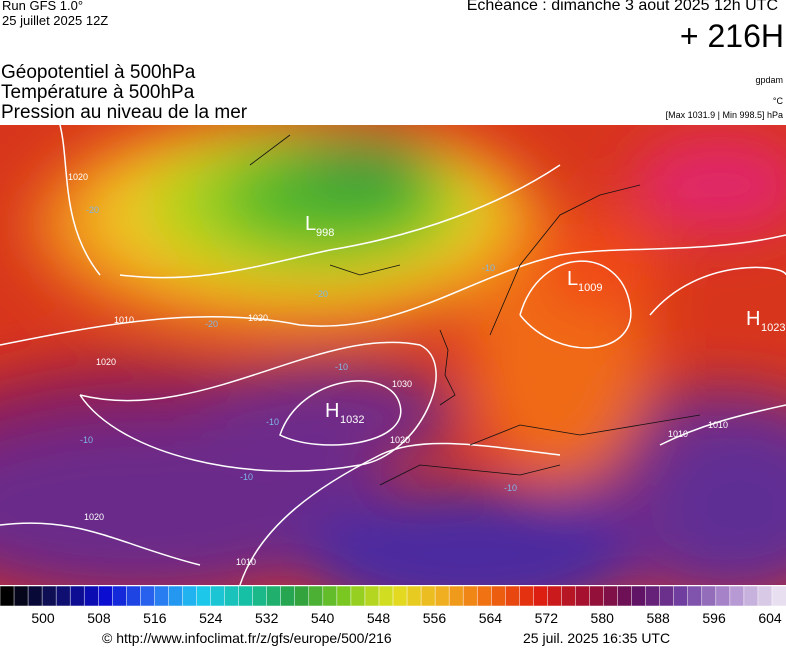  Describe the element at coordinates (714, 618) in the screenshot. I see `colorbar-label: 596` at that location.